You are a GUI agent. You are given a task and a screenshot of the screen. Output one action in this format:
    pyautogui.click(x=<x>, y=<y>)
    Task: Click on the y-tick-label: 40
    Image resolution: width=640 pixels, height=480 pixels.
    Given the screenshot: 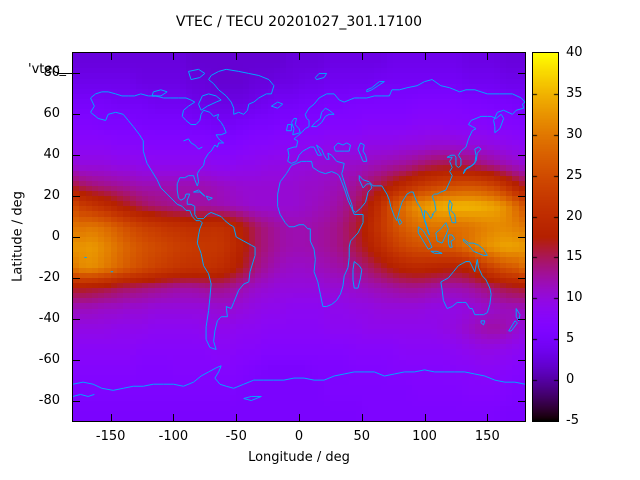 What is the action you would take?
    pyautogui.click(x=51, y=155)
    